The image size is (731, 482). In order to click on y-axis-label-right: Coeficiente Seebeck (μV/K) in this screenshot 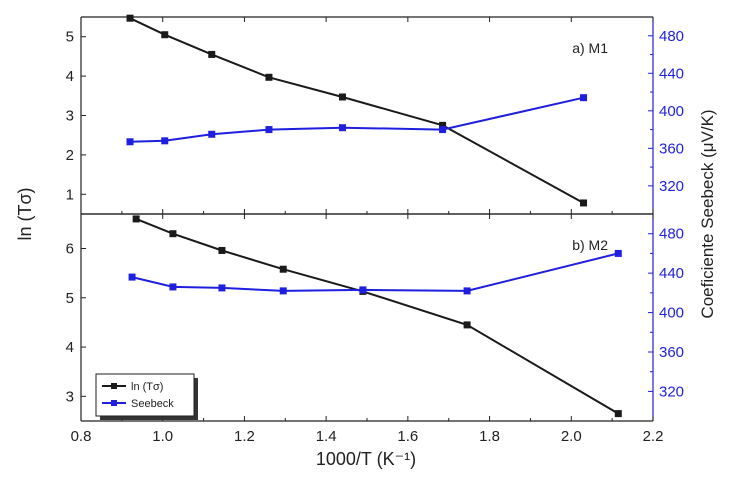, I will do `click(707, 213)`.